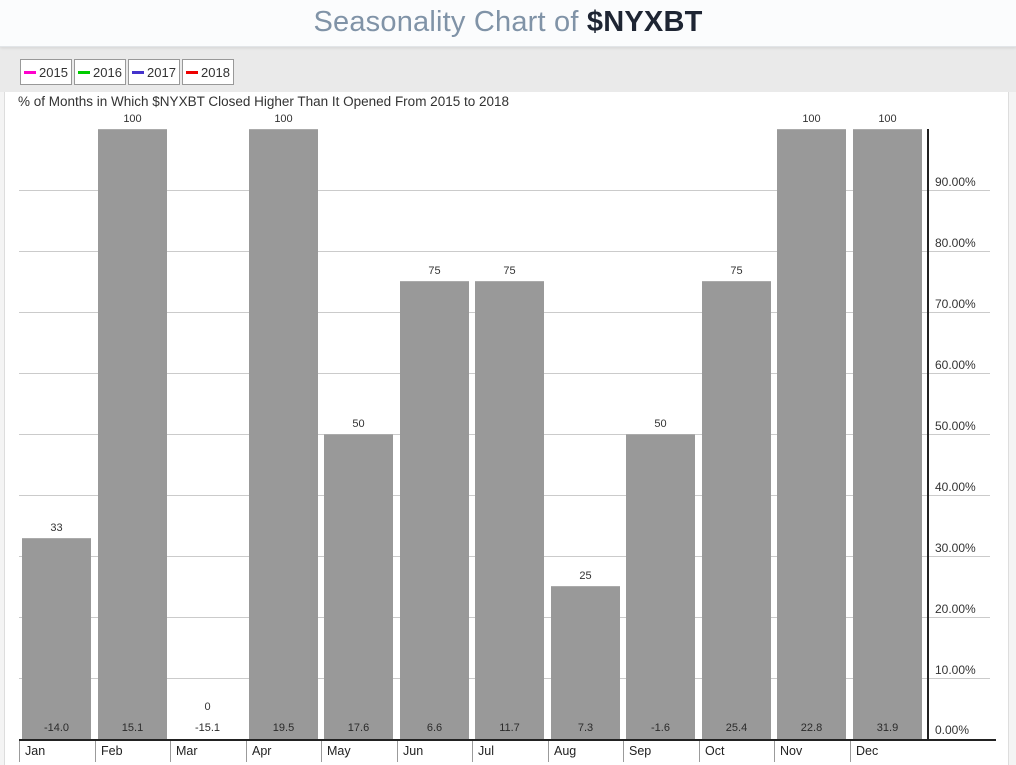 Image resolution: width=1016 pixels, height=765 pixels. What do you see at coordinates (187, 751) in the screenshot?
I see `month-label-Mar: Mar` at bounding box center [187, 751].